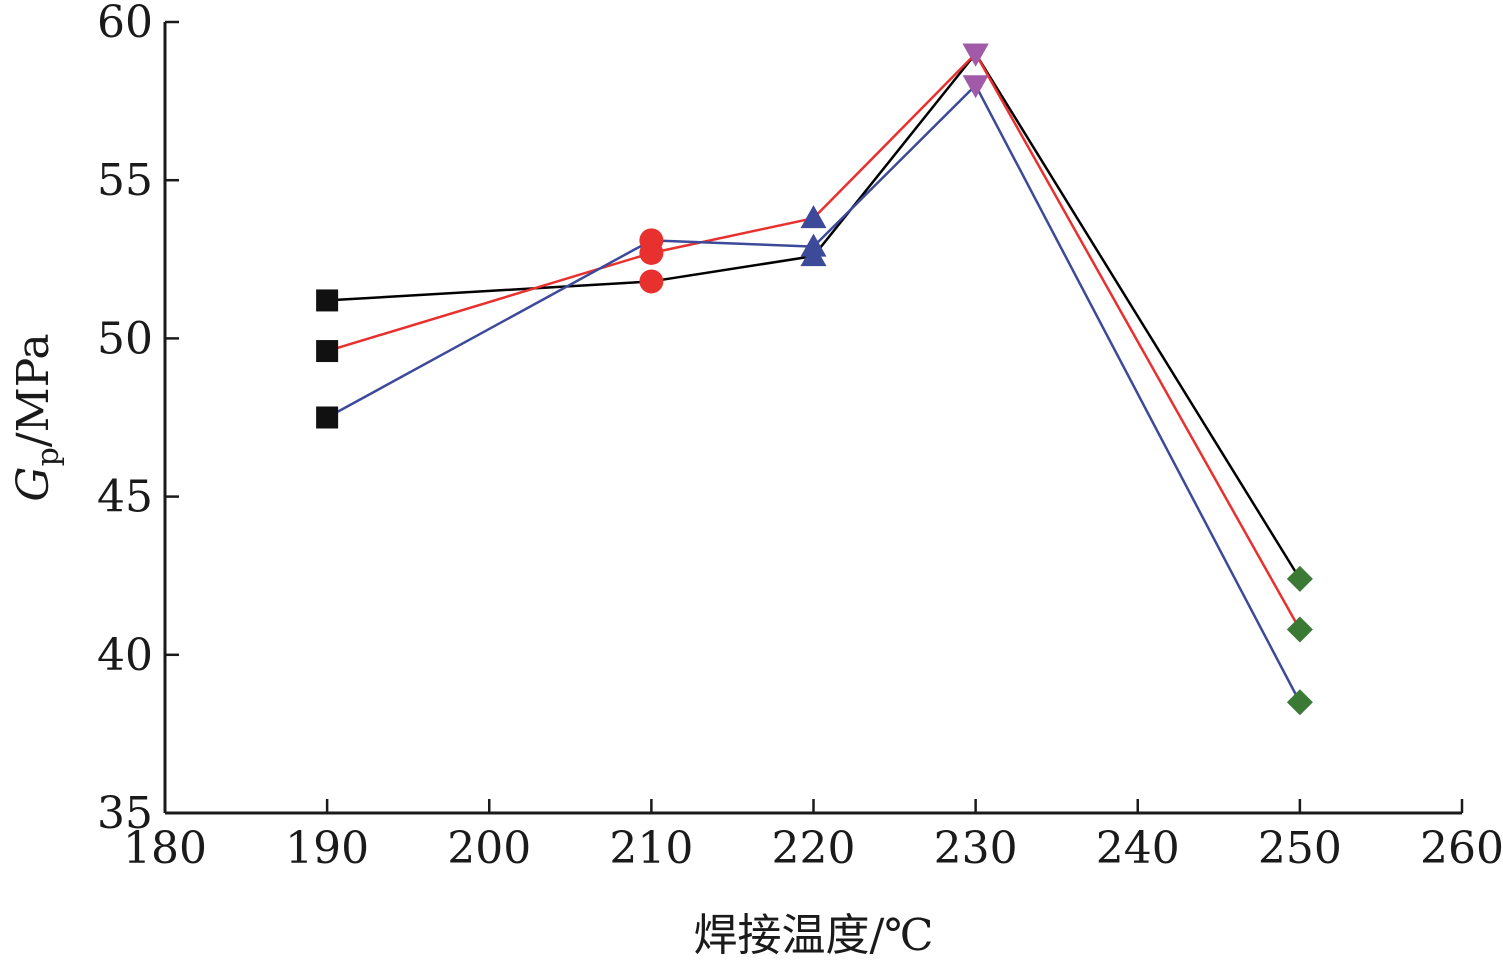 The height and width of the screenshot is (963, 1503). What do you see at coordinates (125, 813) in the screenshot?
I see `y-tick-label: 35` at bounding box center [125, 813].